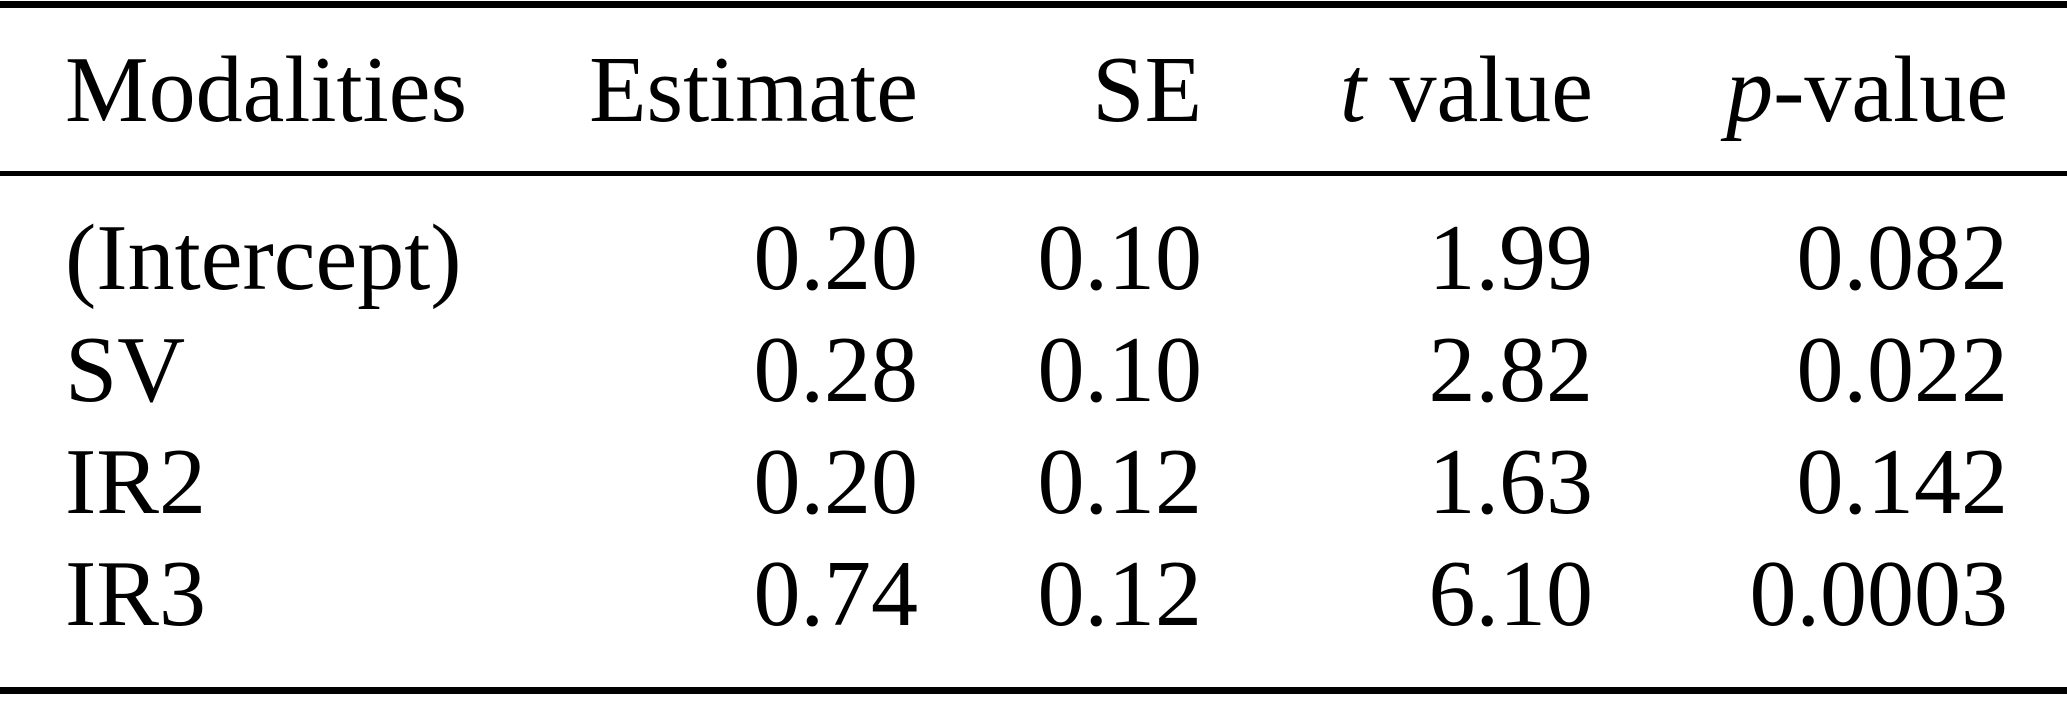 The width and height of the screenshot is (2067, 703). I want to click on t-value-cell: 1.99, so click(1511, 258).